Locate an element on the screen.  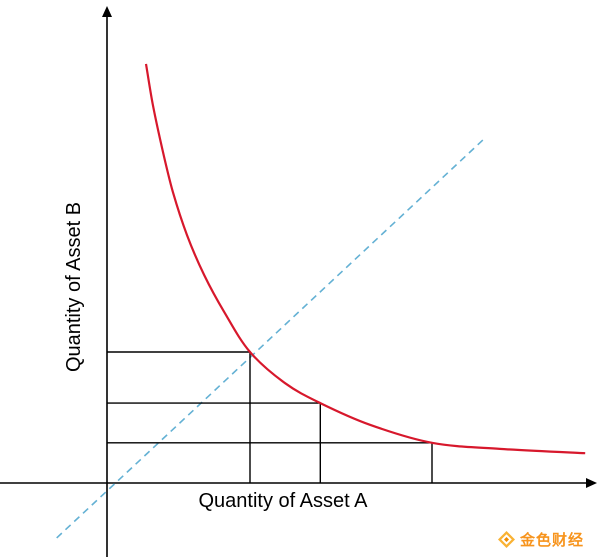
golden-finance-logo-icon is located at coordinates (506, 539).